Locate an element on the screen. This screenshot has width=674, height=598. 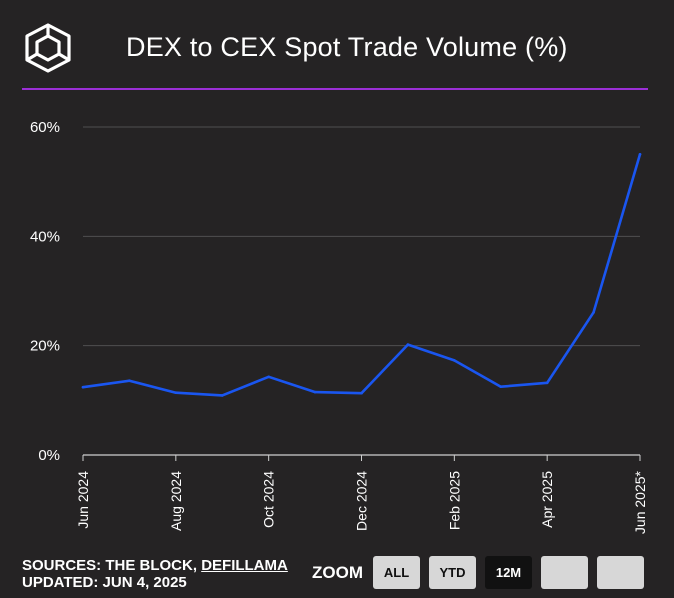
sources-text: SOURCES: THE BLOCK, DEFILLAMA is located at coordinates (155, 565).